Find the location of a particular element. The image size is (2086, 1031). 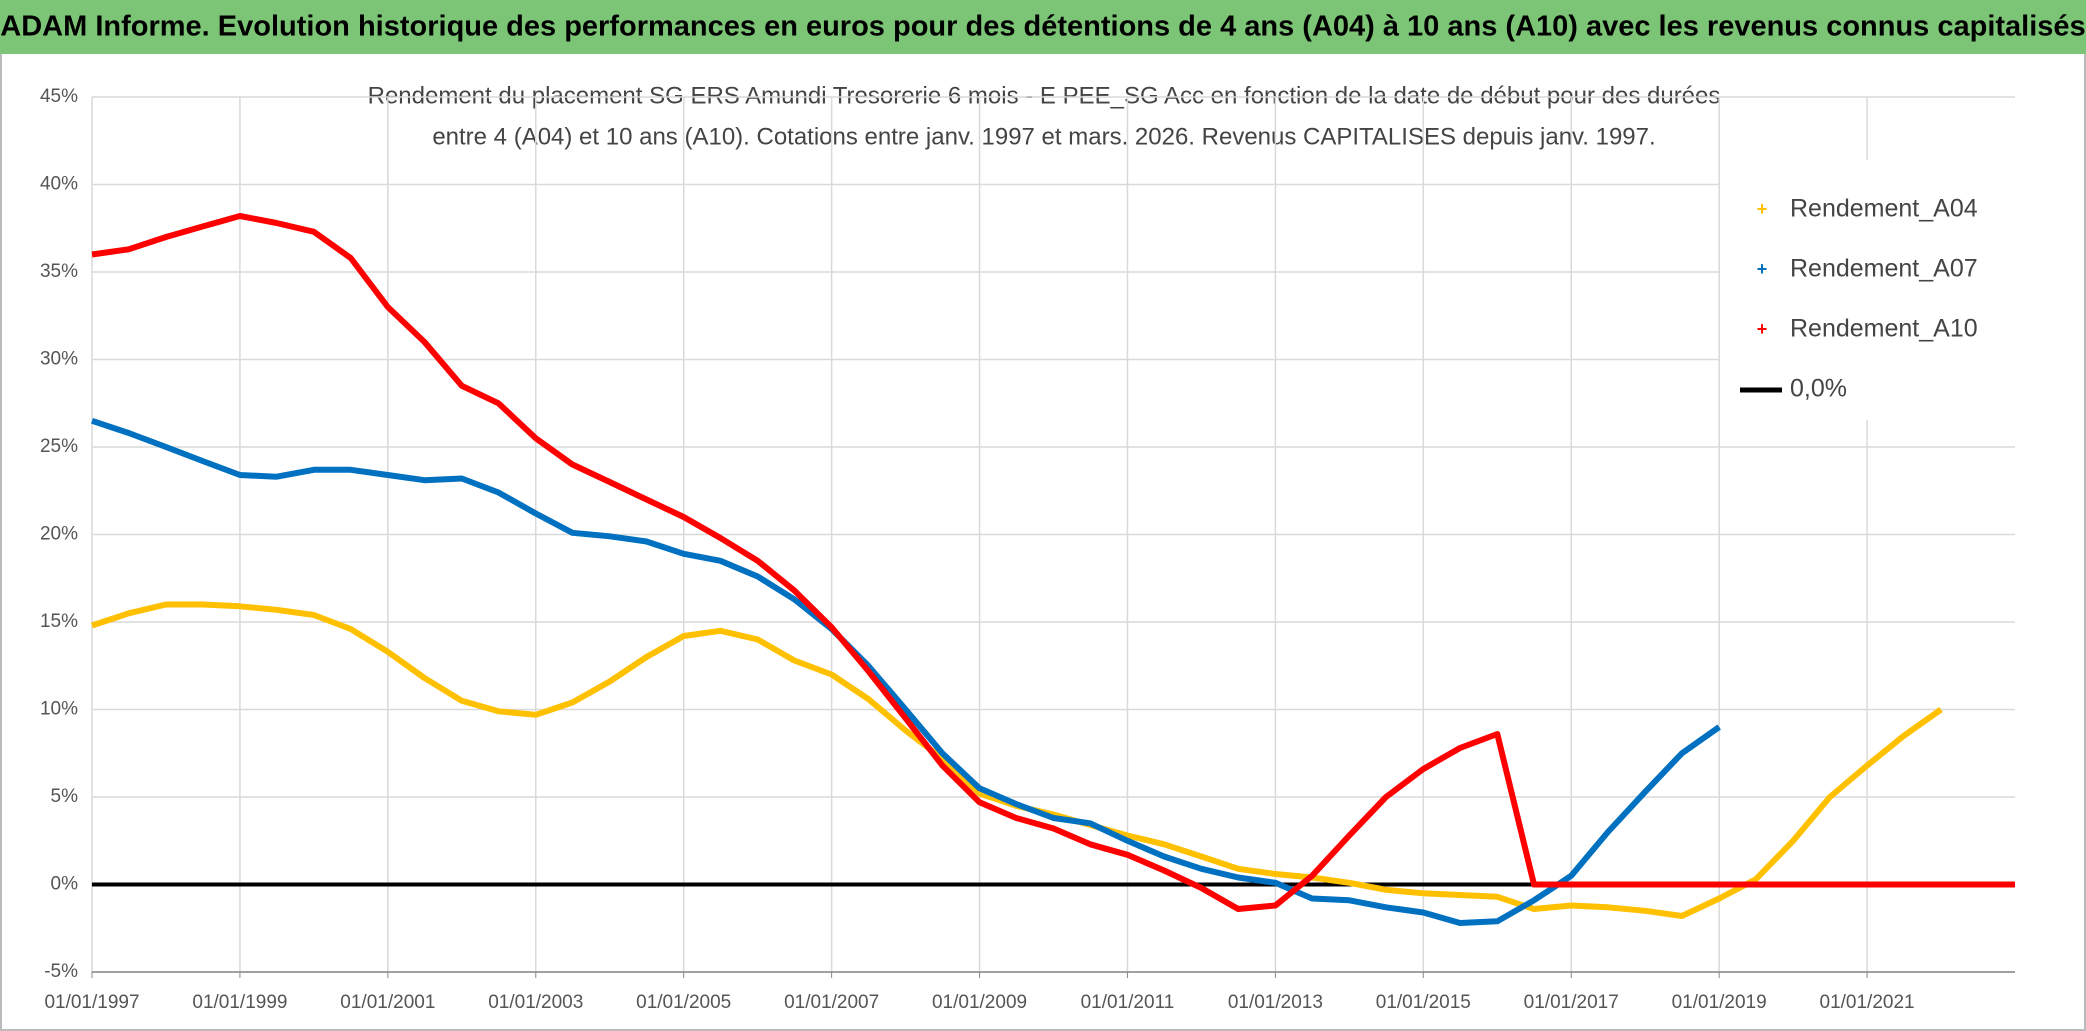

legend-label: Rendement_A04 is located at coordinates (1884, 209).